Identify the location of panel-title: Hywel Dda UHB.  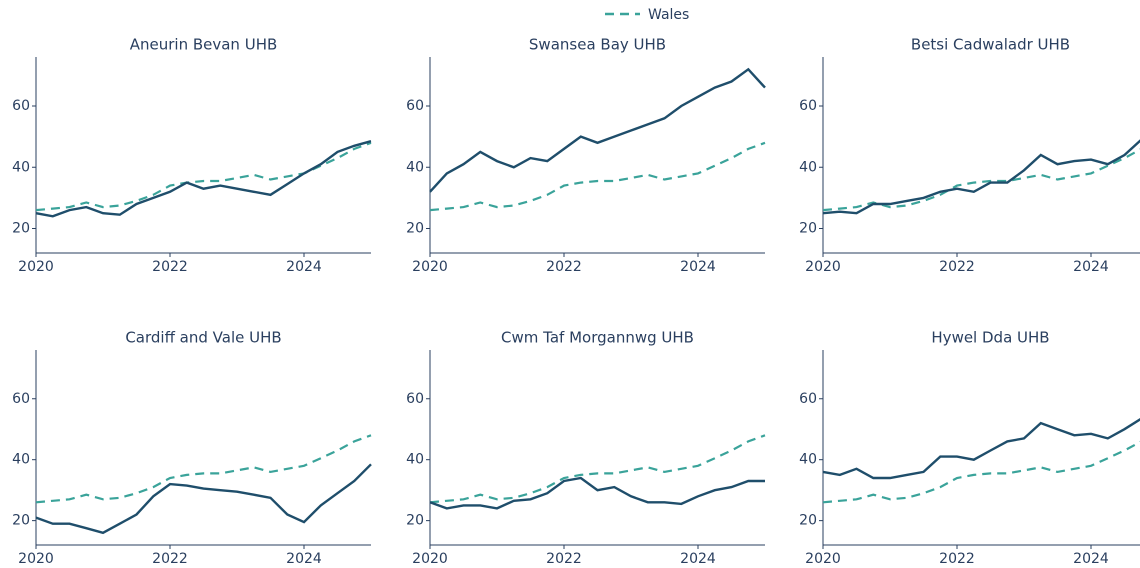
(990, 338).